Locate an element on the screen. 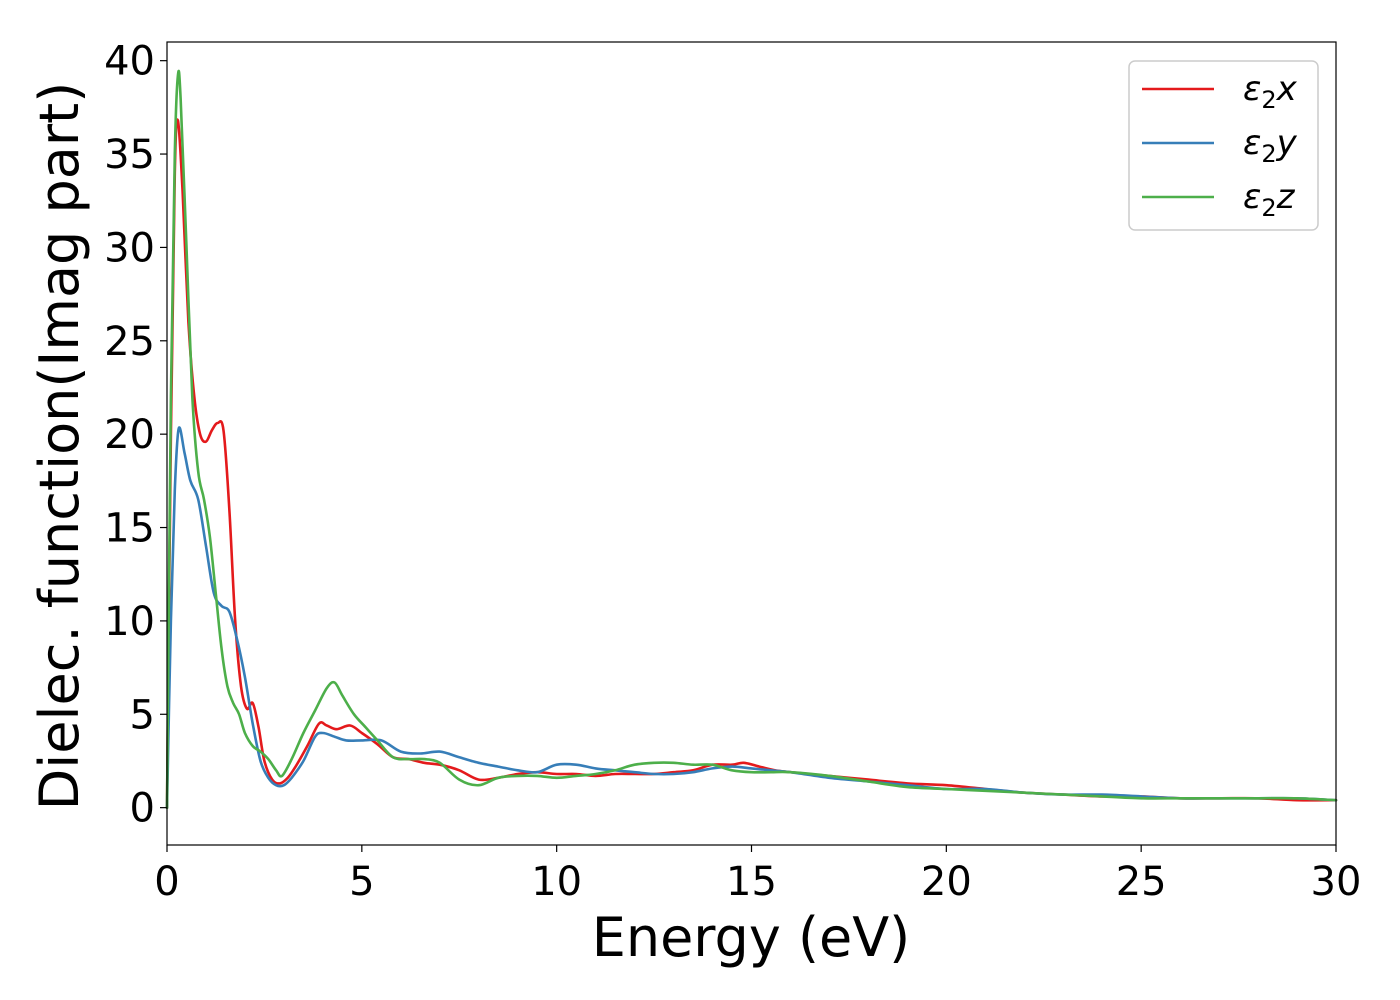 The width and height of the screenshot is (1400, 1000). legend-label-x: ε2x is located at coordinates (1270, 91).